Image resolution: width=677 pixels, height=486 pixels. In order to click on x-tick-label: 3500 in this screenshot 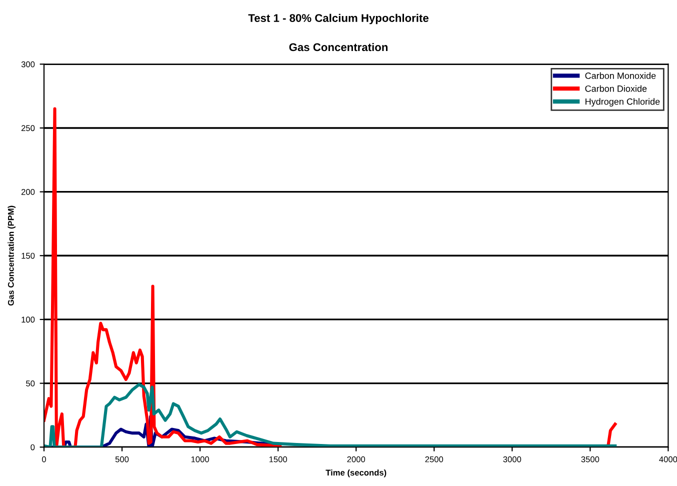, I will do `click(590, 459)`.